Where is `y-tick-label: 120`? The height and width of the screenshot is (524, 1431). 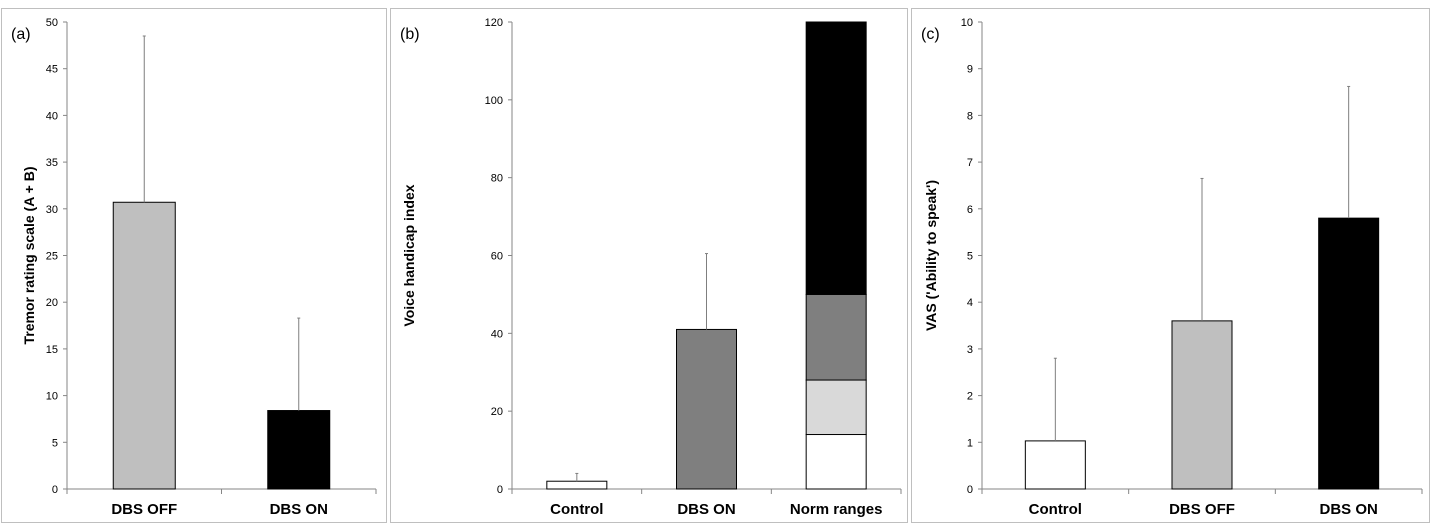 y-tick-label: 120 is located at coordinates (494, 23).